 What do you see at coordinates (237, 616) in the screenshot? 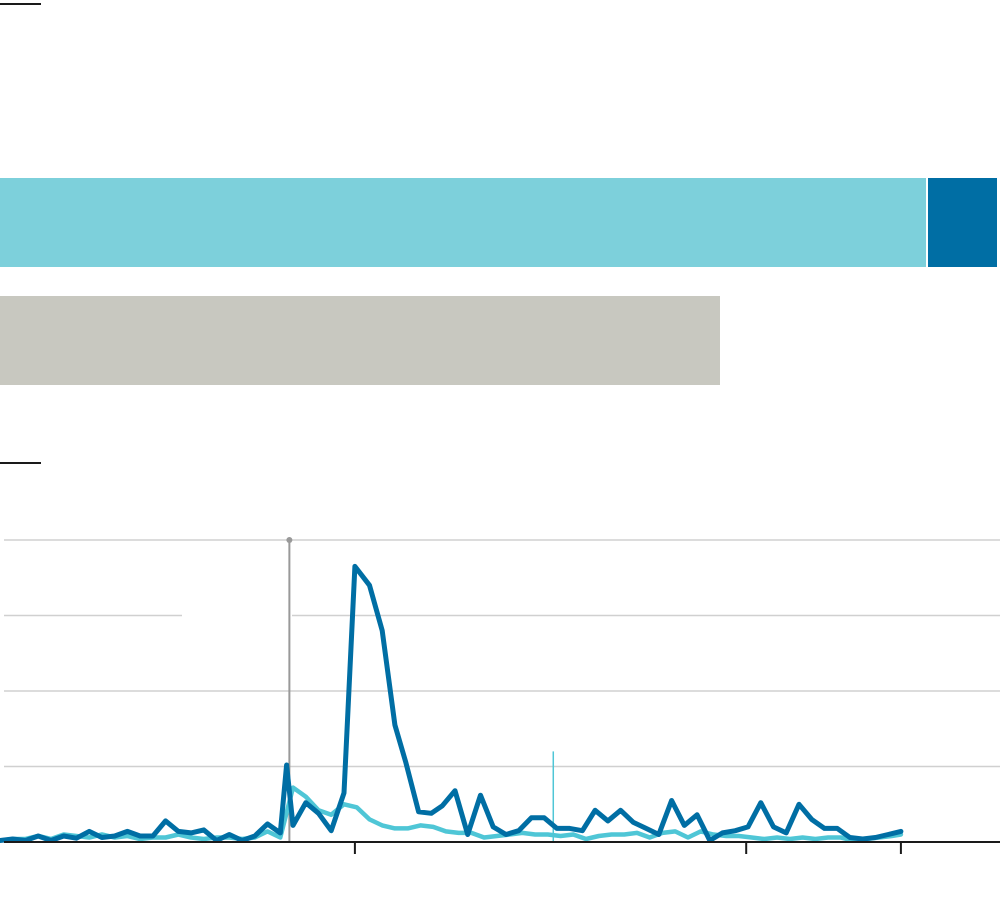
I see `gridline-label-gap` at bounding box center [237, 616].